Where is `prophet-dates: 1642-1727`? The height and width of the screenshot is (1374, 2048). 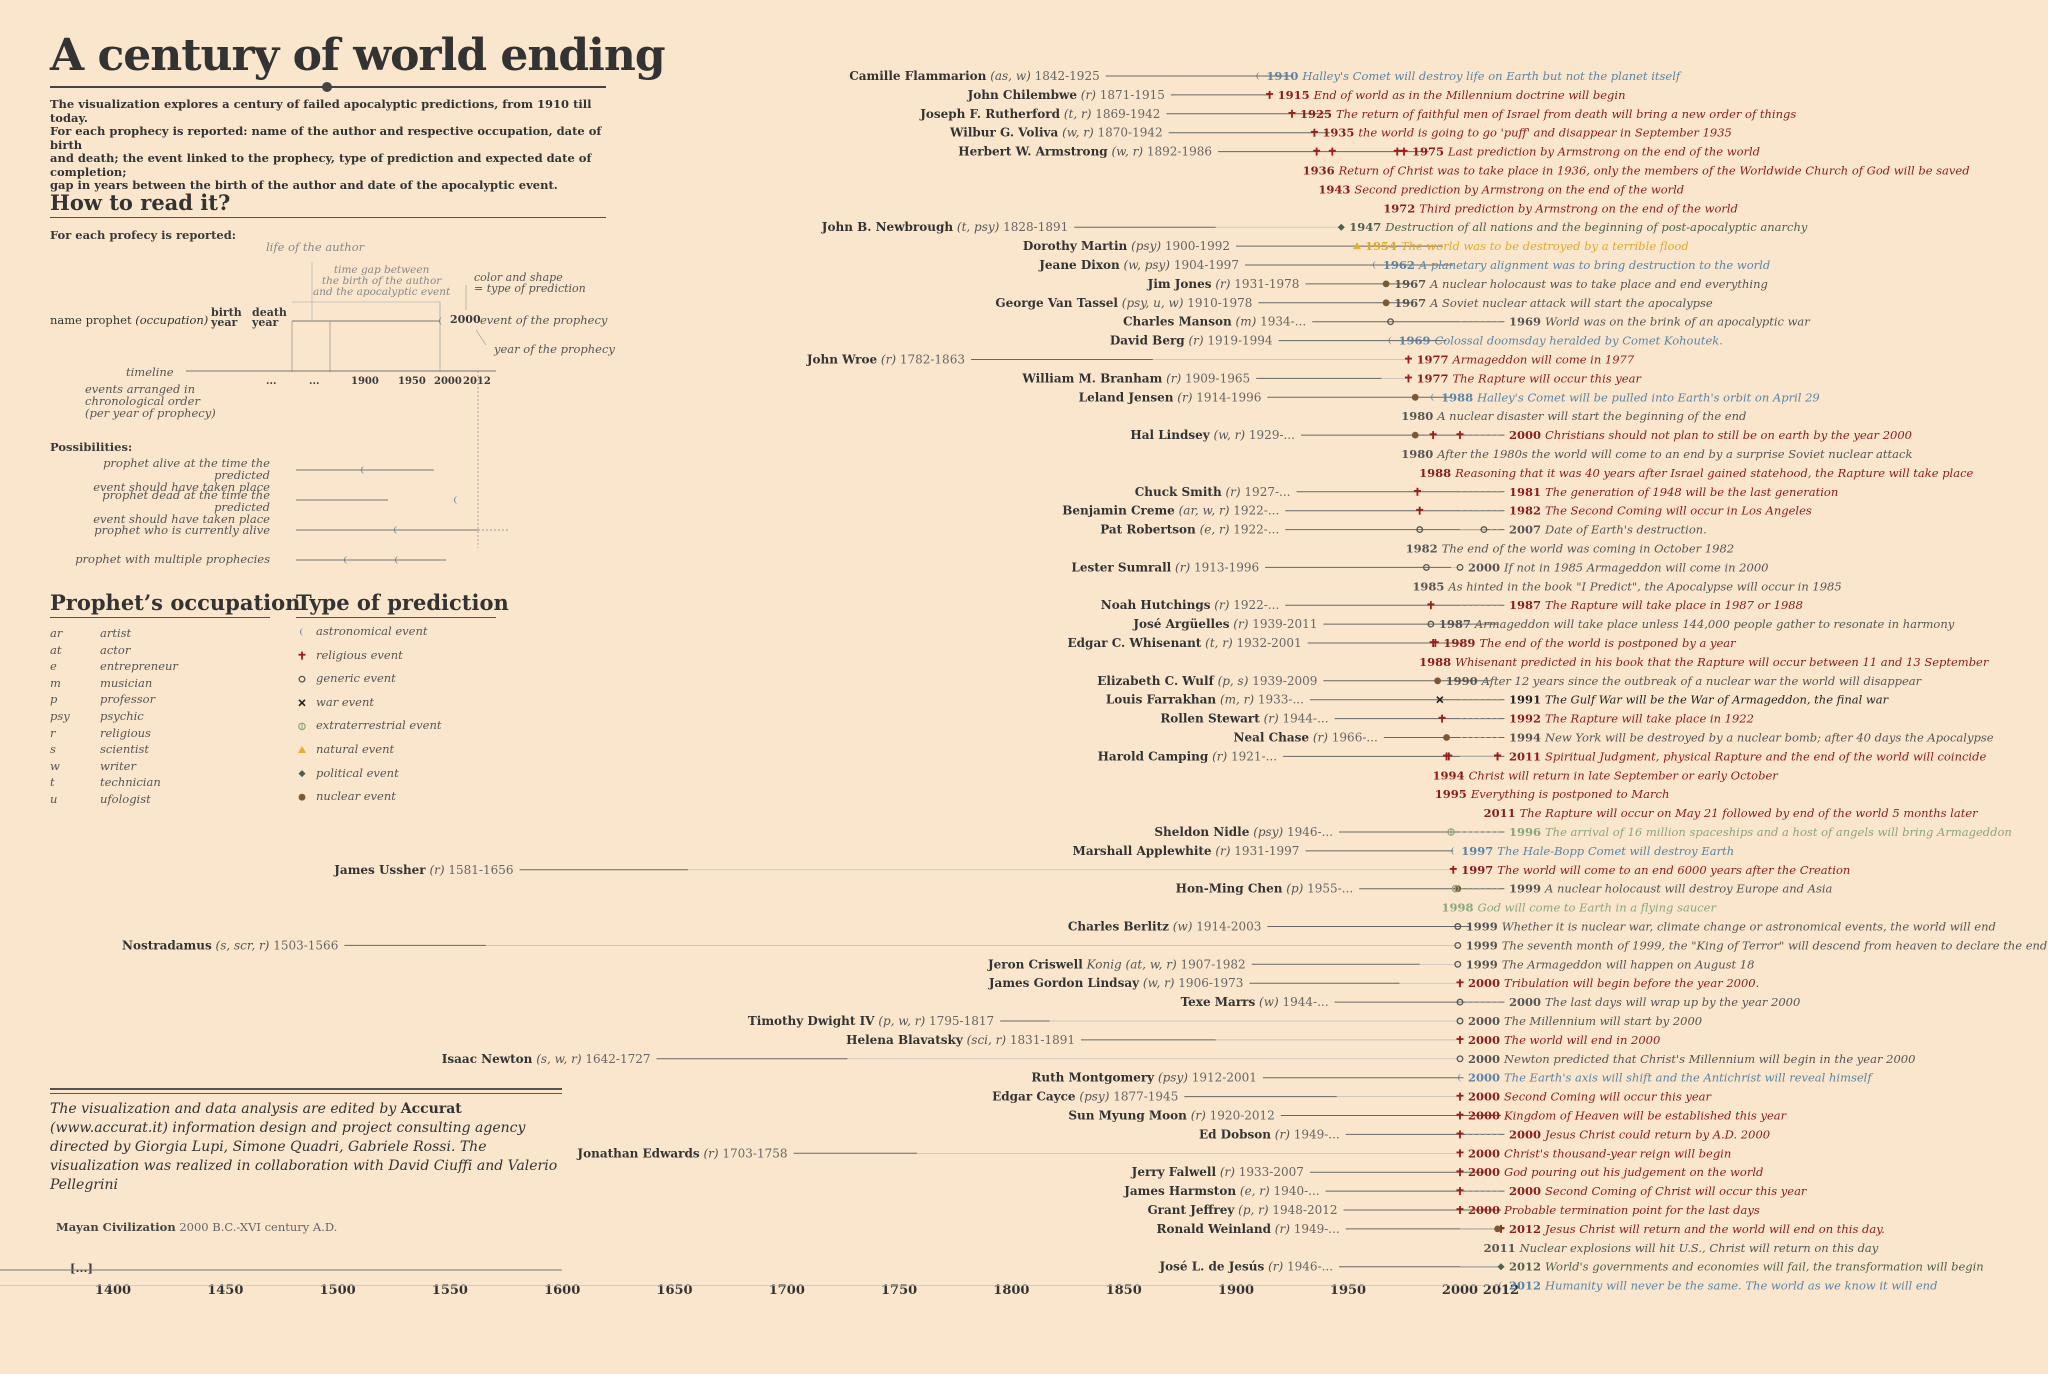
prophet-dates: 1642-1727 is located at coordinates (616, 1059).